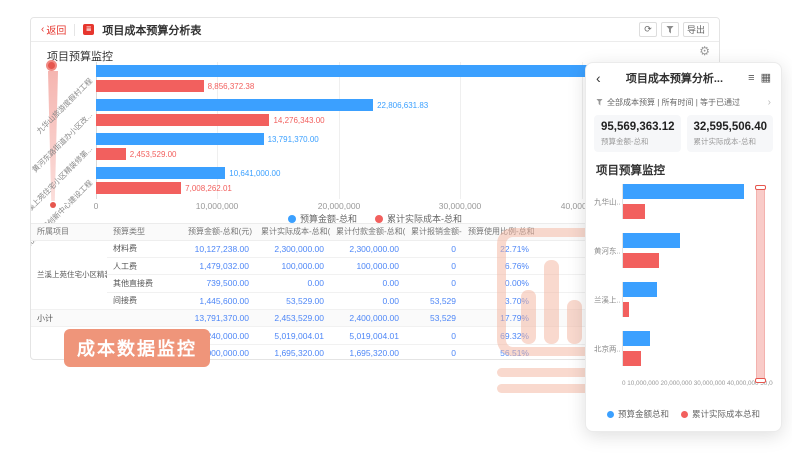 The image size is (792, 459). Describe the element at coordinates (292, 318) in the screenshot. I see `actual-cost-cell: 2,453,529.00` at that location.